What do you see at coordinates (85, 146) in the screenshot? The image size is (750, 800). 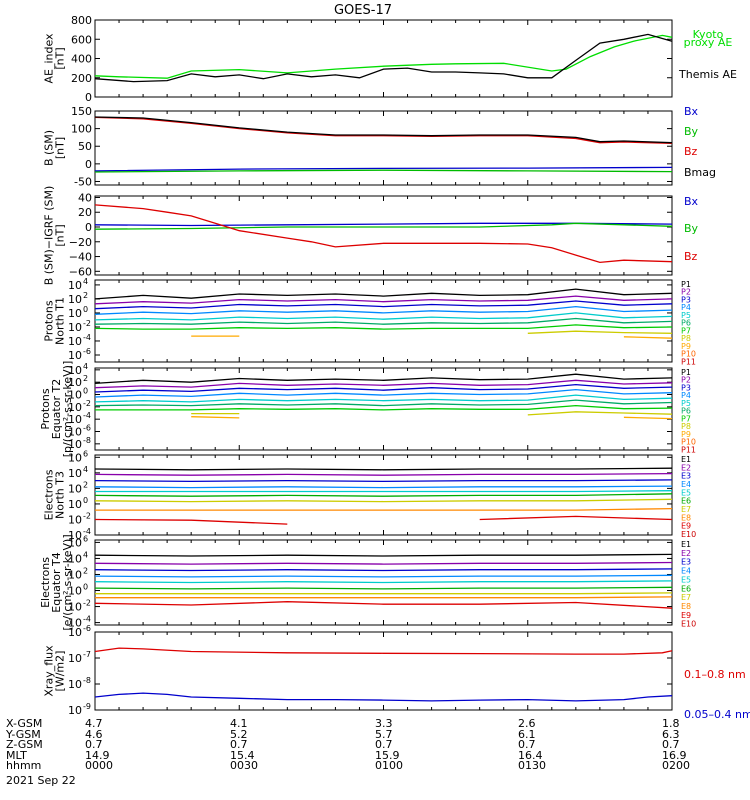 I see `y-tick-label: 50` at bounding box center [85, 146].